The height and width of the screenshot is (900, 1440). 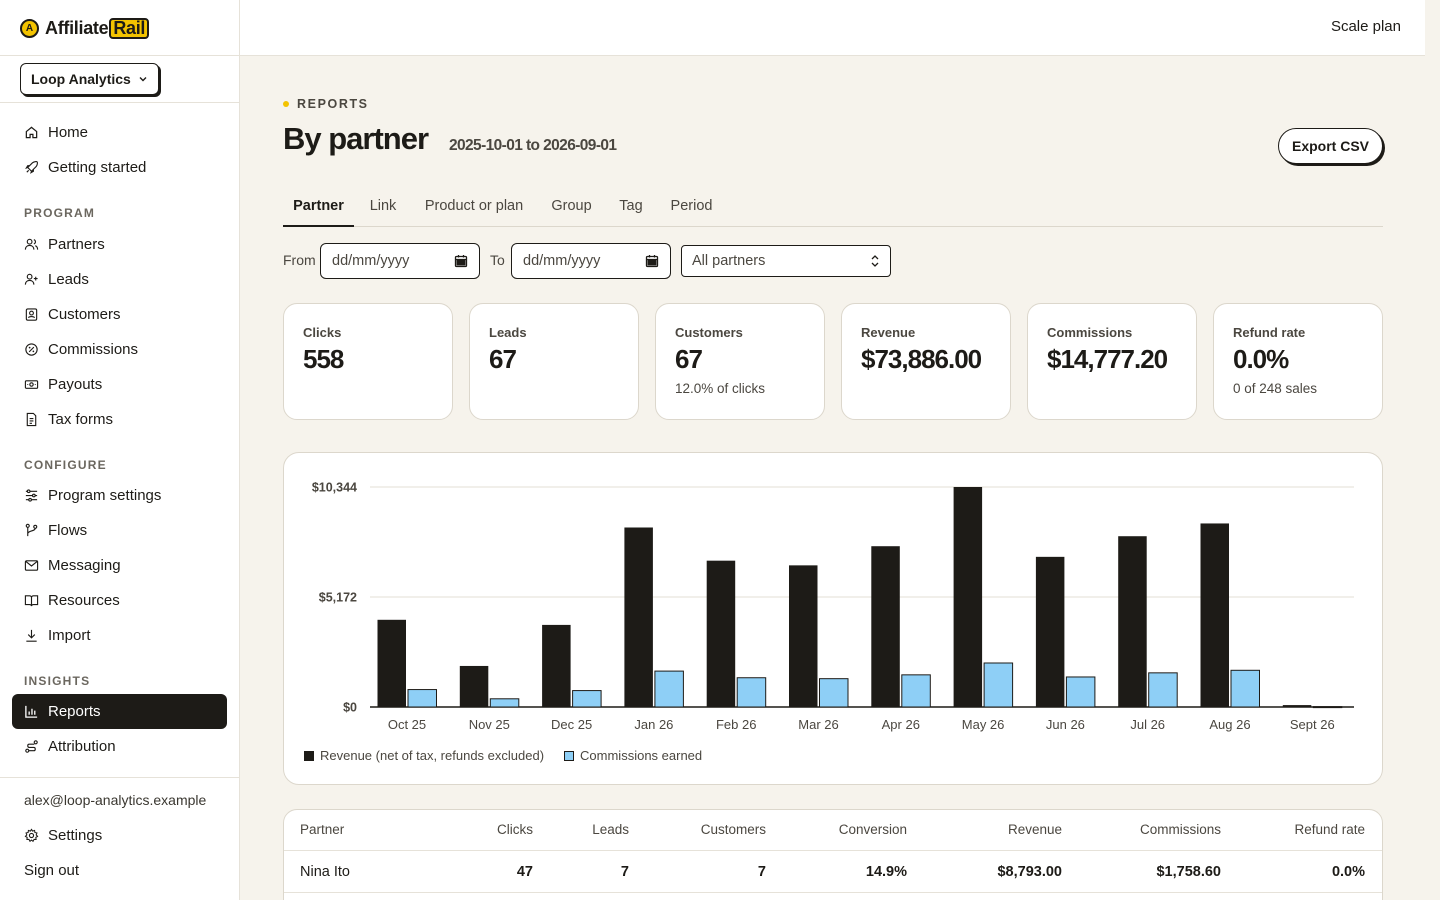 I want to click on nav-item-partners: Partners, so click(x=119, y=244).